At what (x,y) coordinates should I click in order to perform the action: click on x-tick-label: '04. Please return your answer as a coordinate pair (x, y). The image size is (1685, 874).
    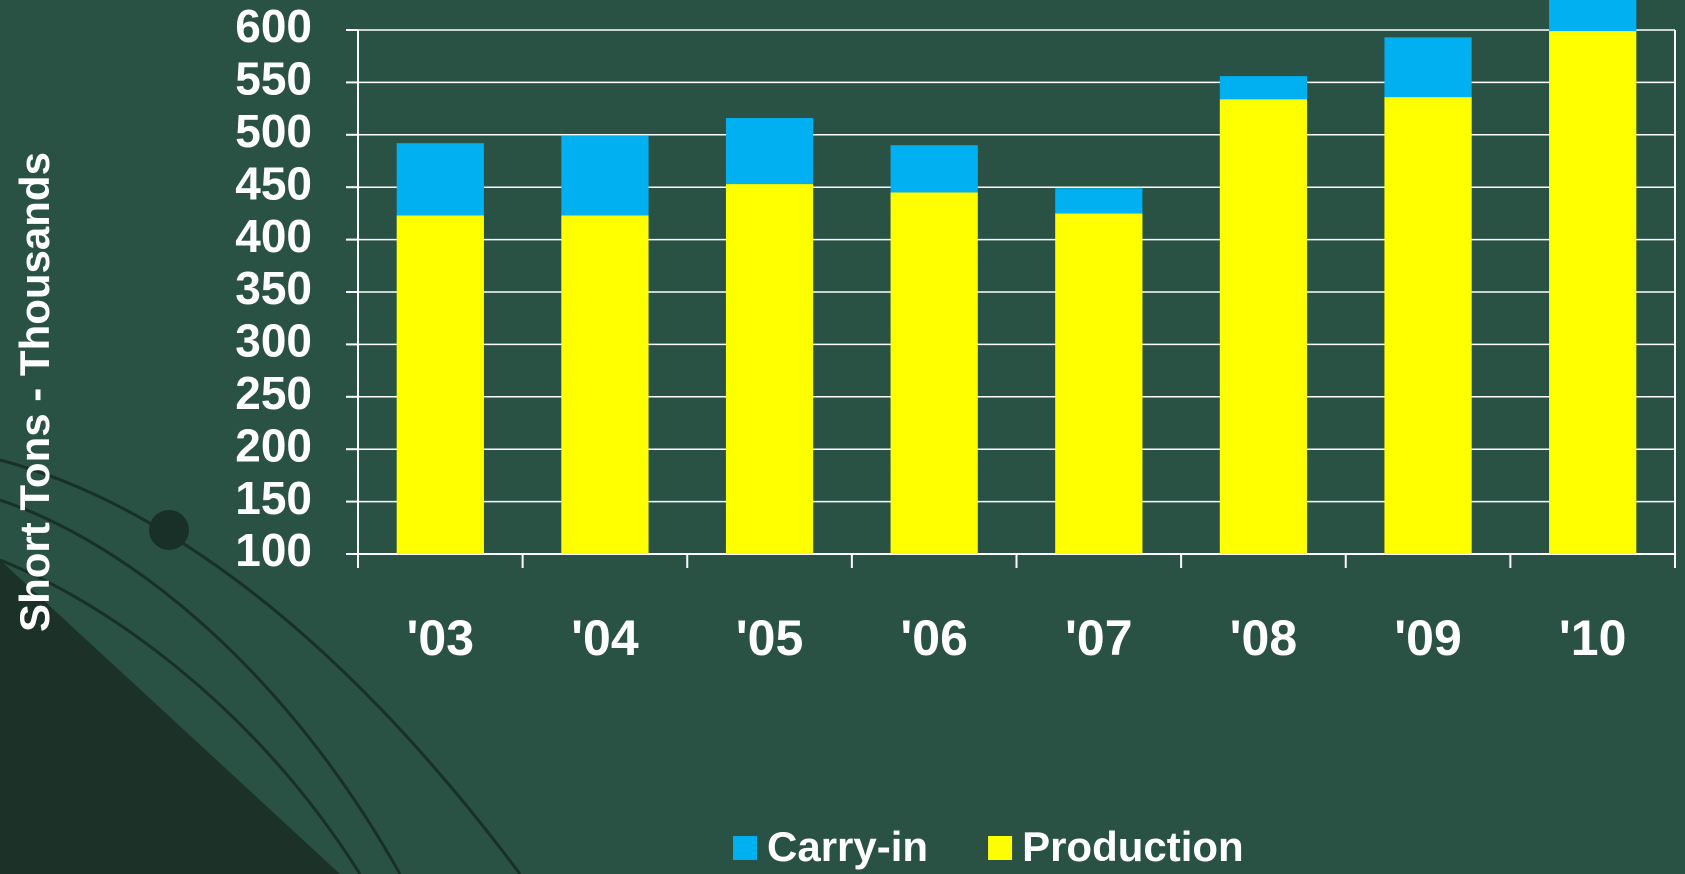
    Looking at the image, I should click on (605, 638).